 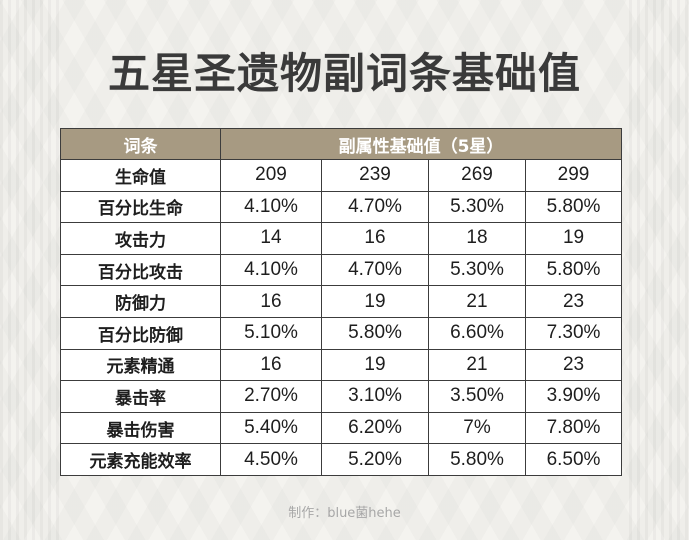 What do you see at coordinates (140, 144) in the screenshot?
I see `header-label-cell: 词条` at bounding box center [140, 144].